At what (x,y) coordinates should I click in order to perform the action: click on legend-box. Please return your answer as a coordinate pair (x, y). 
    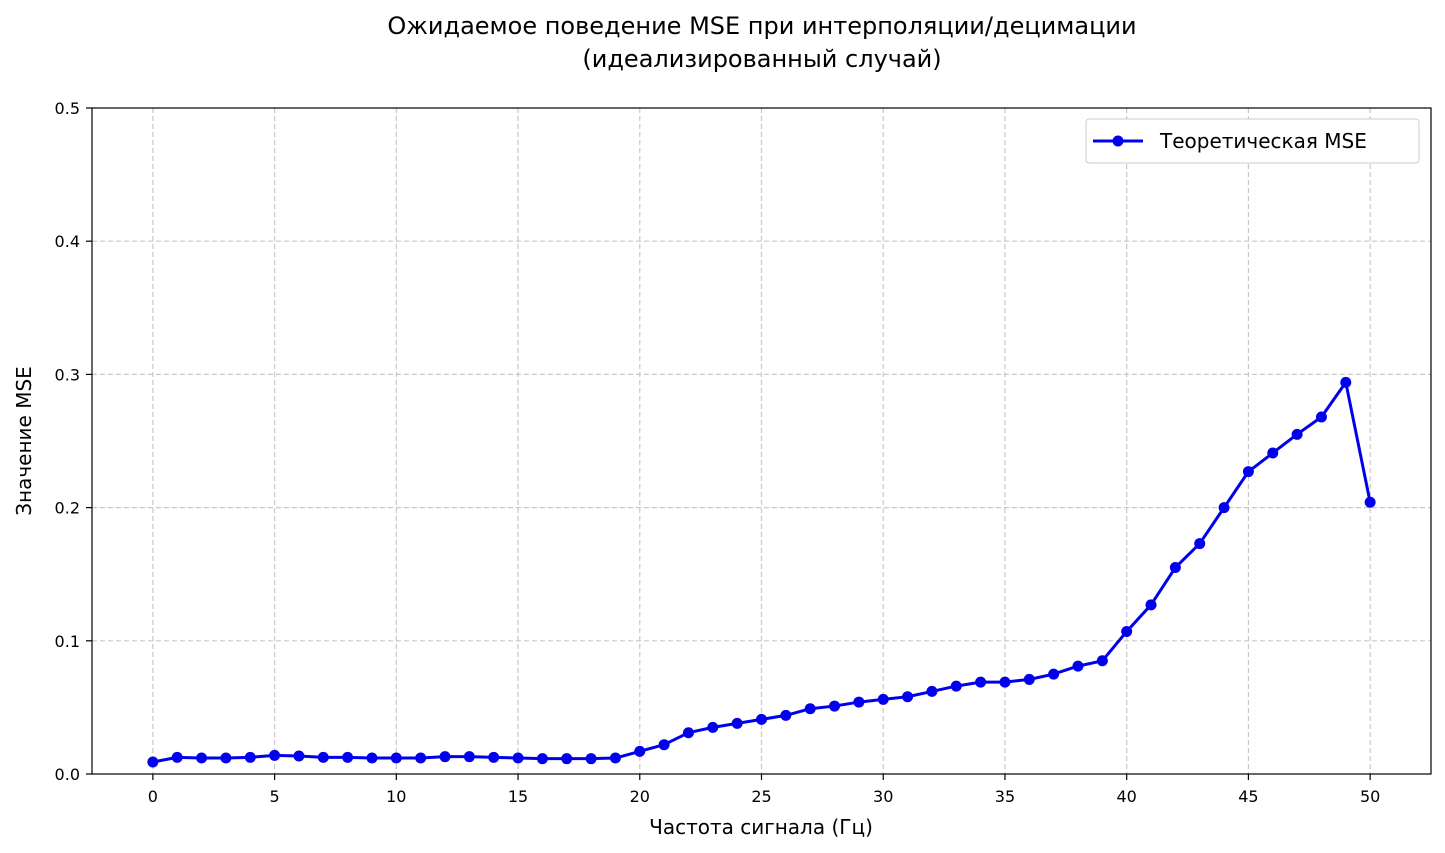
    Looking at the image, I should click on (1252, 141).